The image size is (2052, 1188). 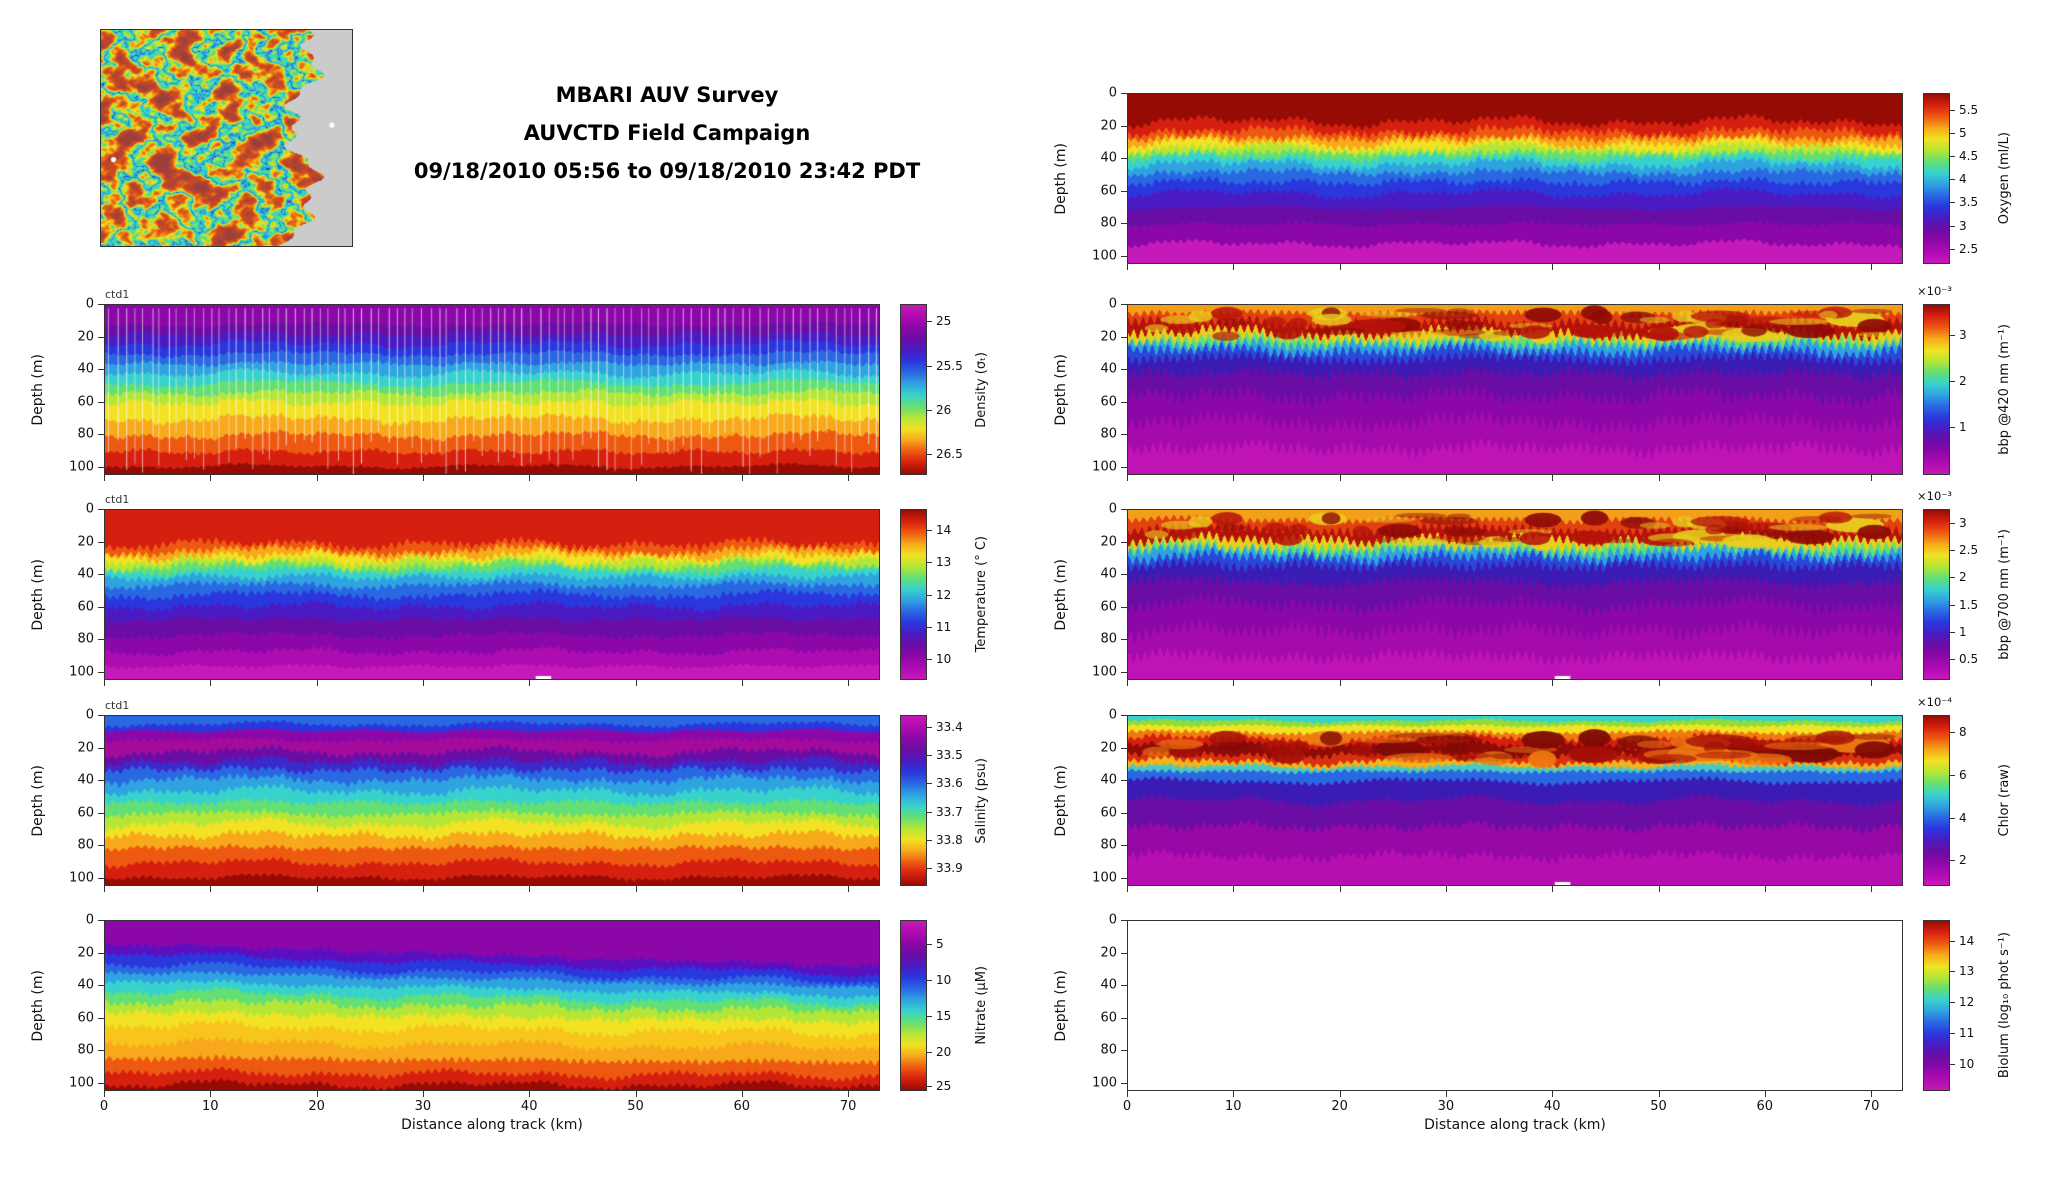 I want to click on colorbar-axis-label: Temperature (° C), so click(x=981, y=594).